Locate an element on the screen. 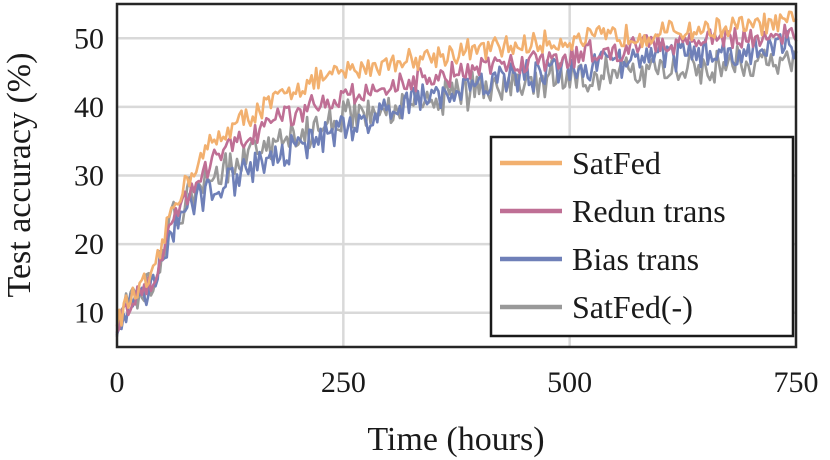 The height and width of the screenshot is (460, 830). y-tick-labels: 10 20 30 40 50 is located at coordinates (89, 175).